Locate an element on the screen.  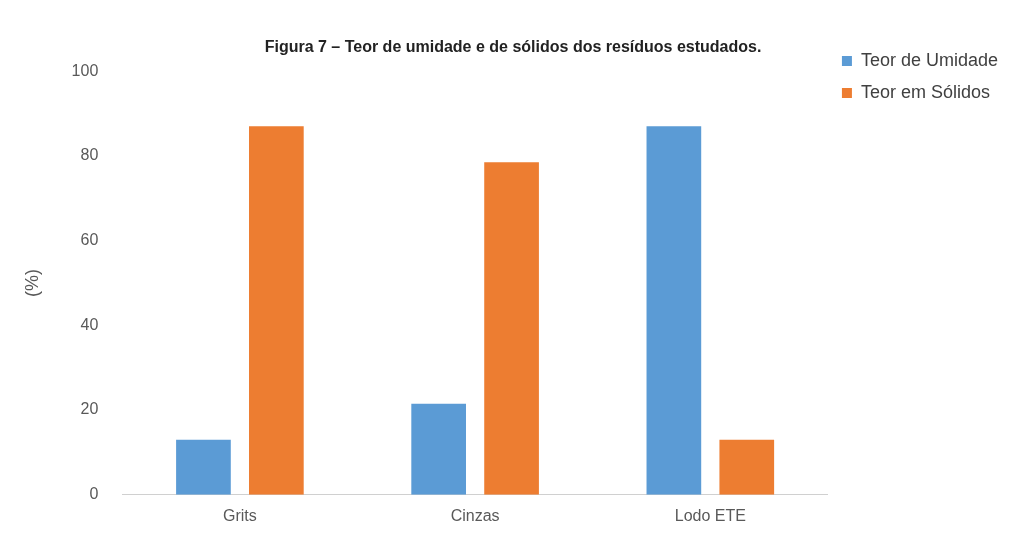
y-tick-label: 20 is located at coordinates (89, 409).